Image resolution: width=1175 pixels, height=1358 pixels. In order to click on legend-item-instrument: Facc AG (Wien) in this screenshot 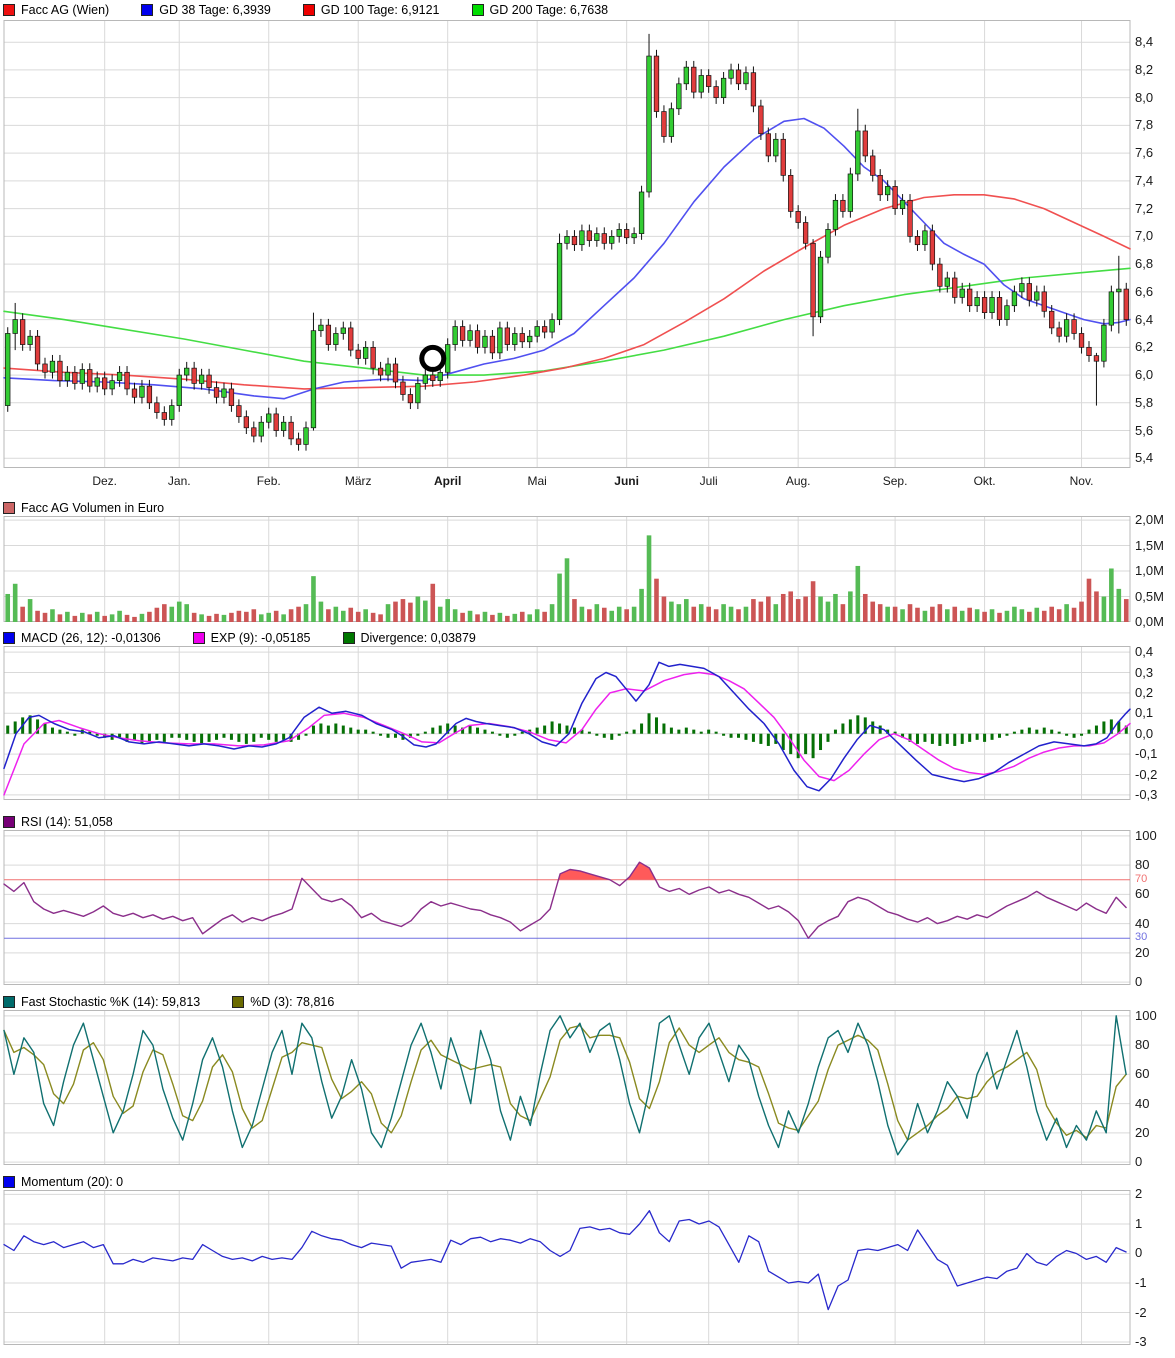, I will do `click(56, 10)`.